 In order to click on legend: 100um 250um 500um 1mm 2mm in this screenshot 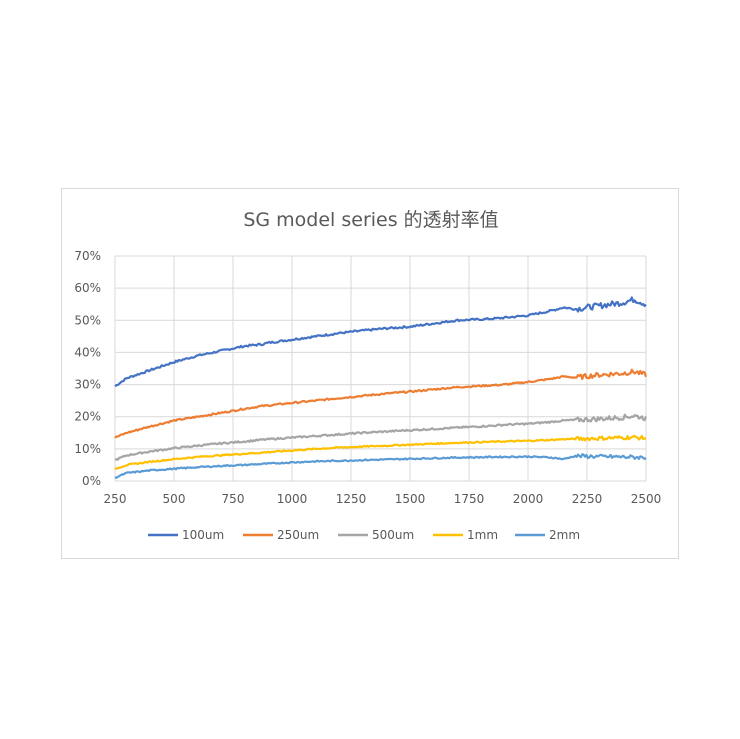, I will do `click(364, 535)`.